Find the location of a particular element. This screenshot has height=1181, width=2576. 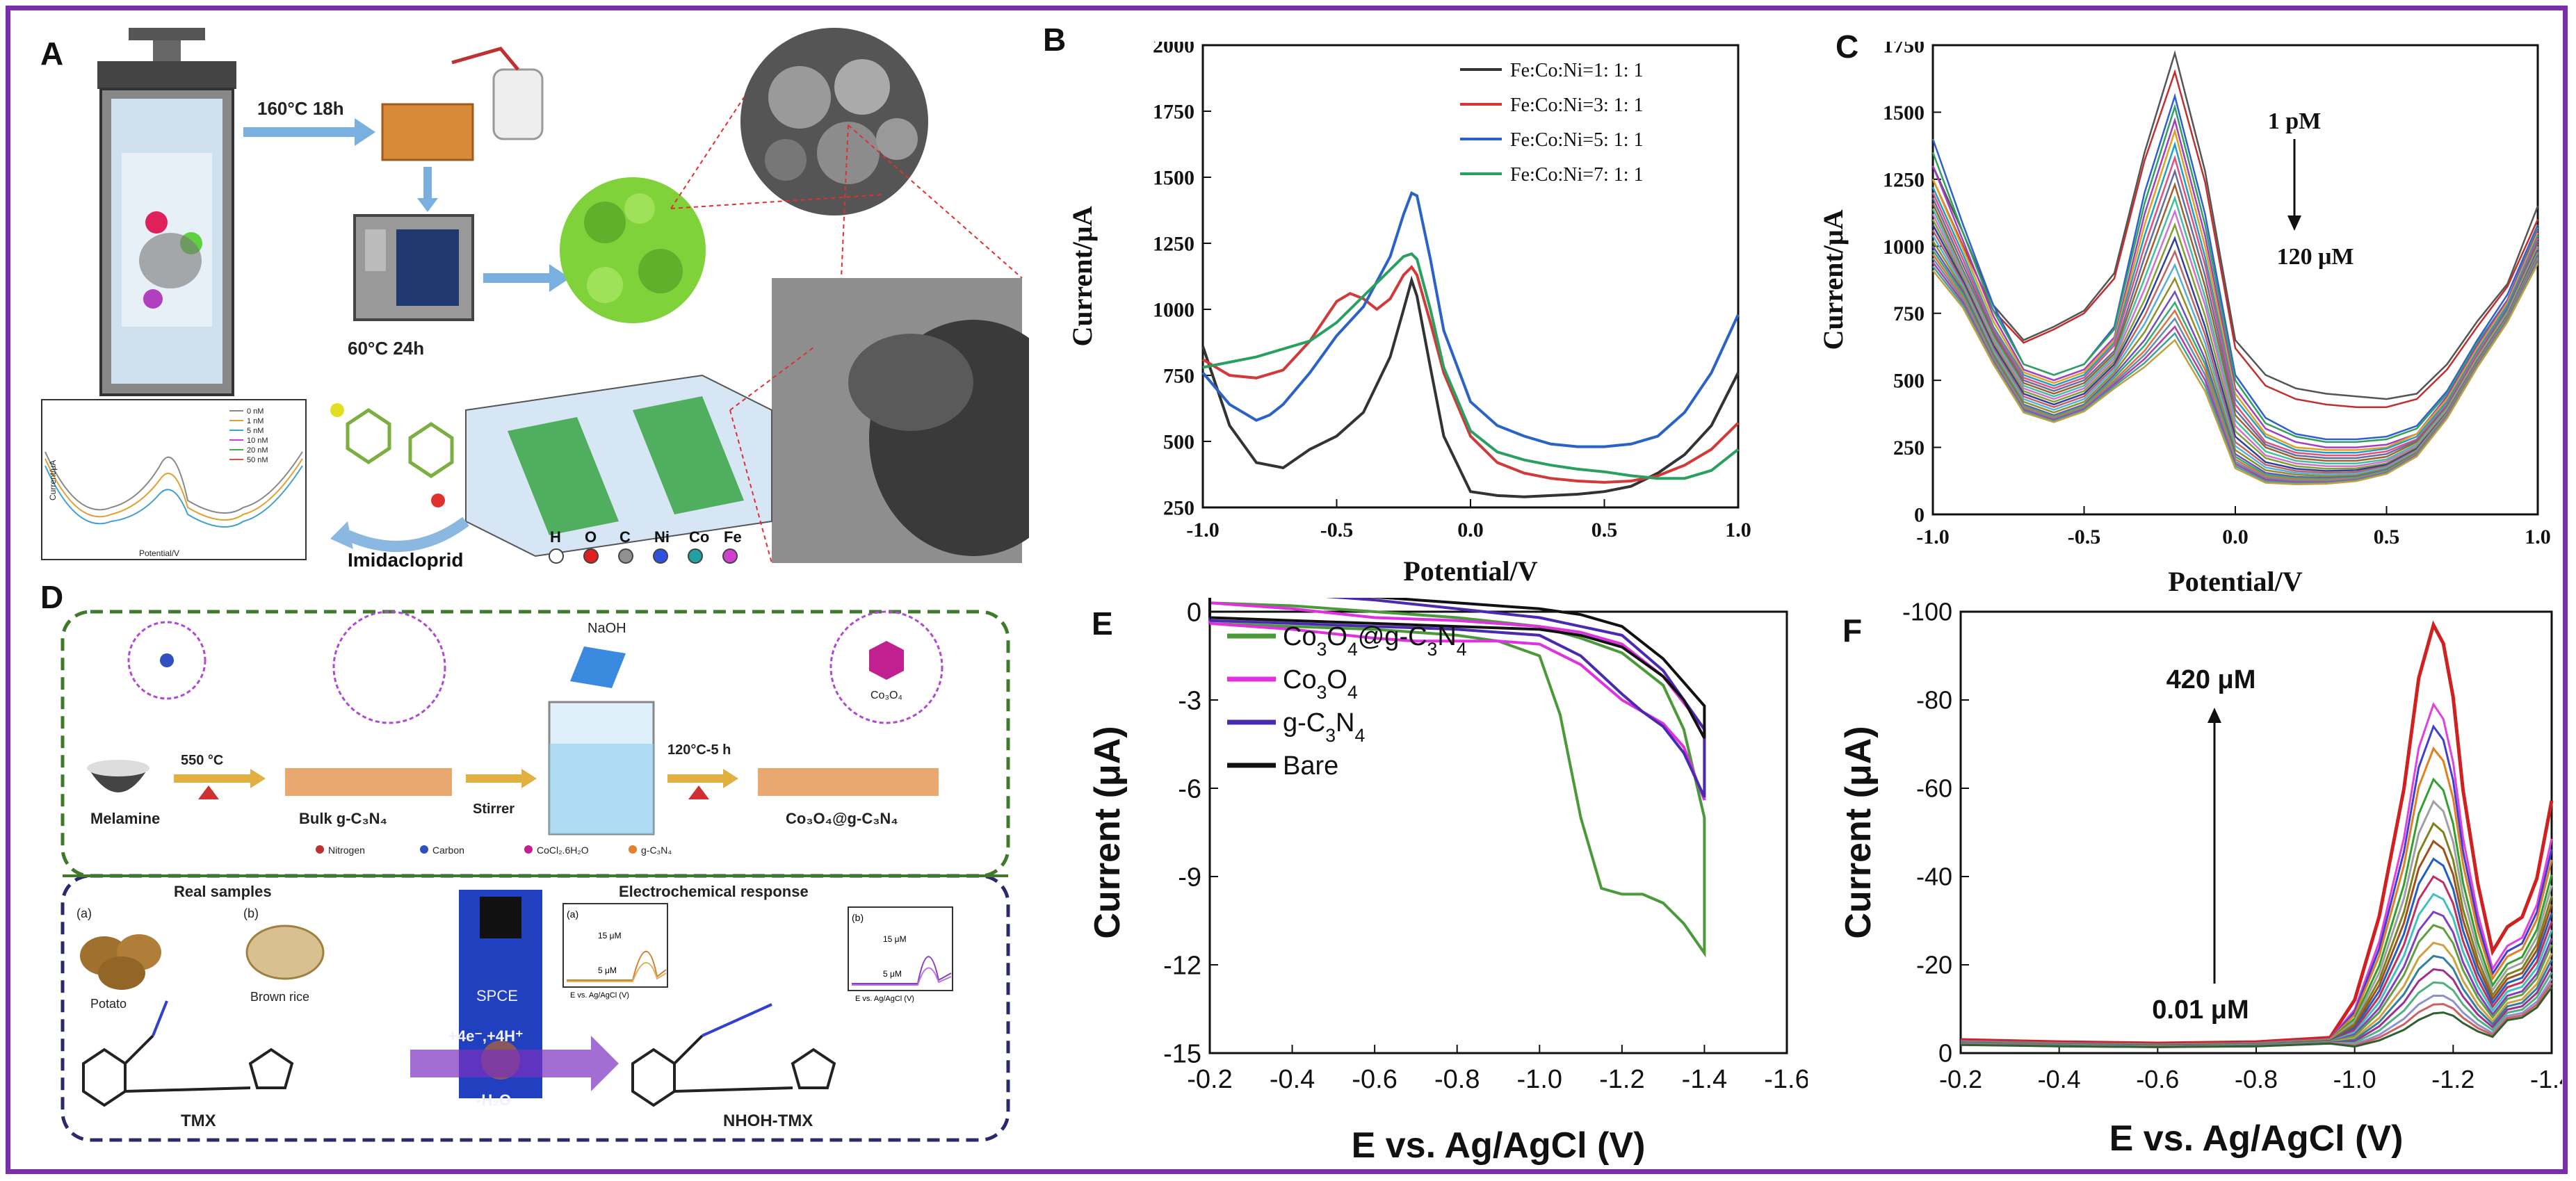

wash-bottle-icon is located at coordinates (497, 93).